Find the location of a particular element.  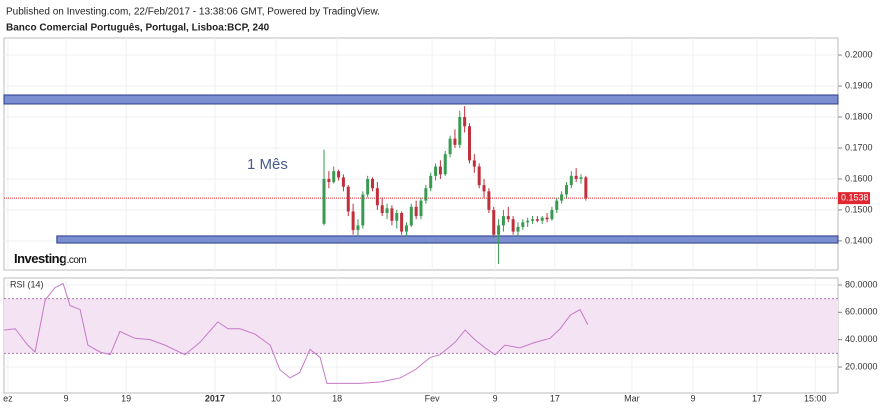

x-tick-label: 2017 is located at coordinates (215, 398).